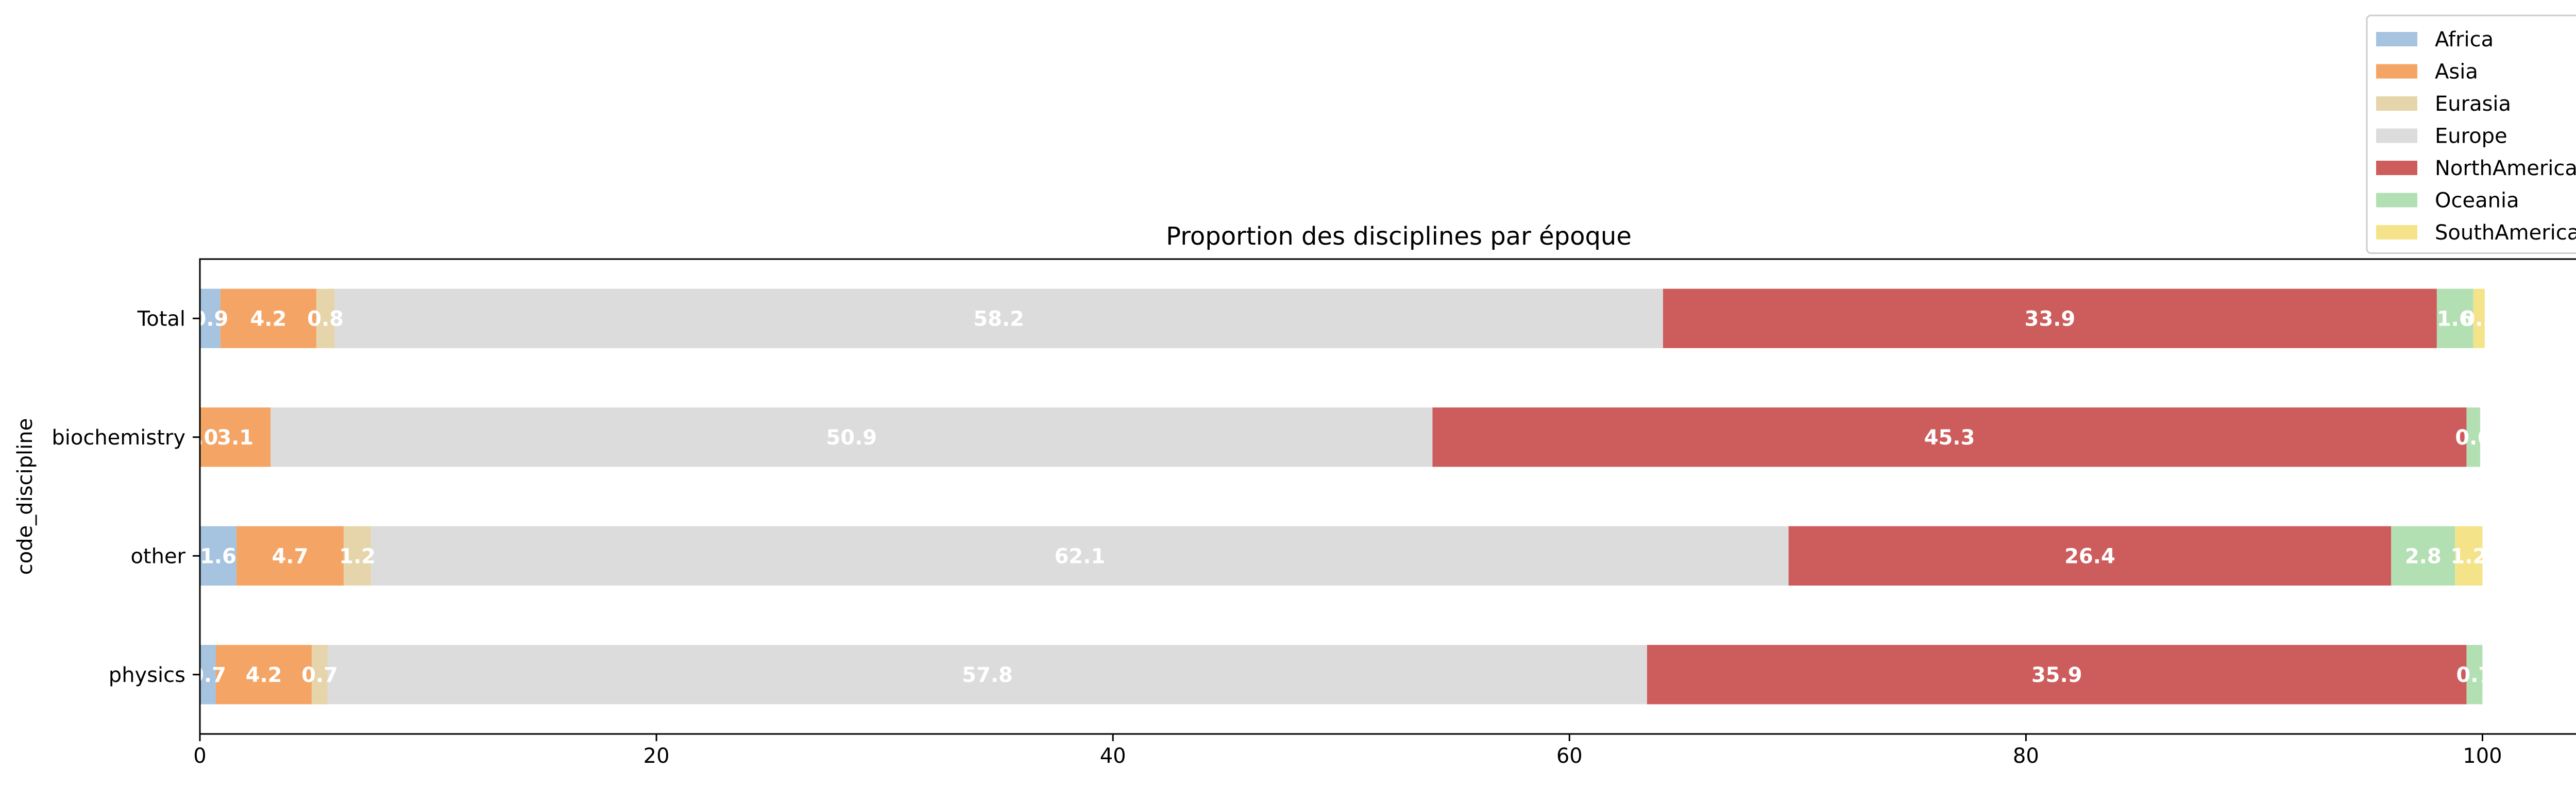  Describe the element at coordinates (2456, 72) in the screenshot. I see `legend-label-asia: Asia` at that location.